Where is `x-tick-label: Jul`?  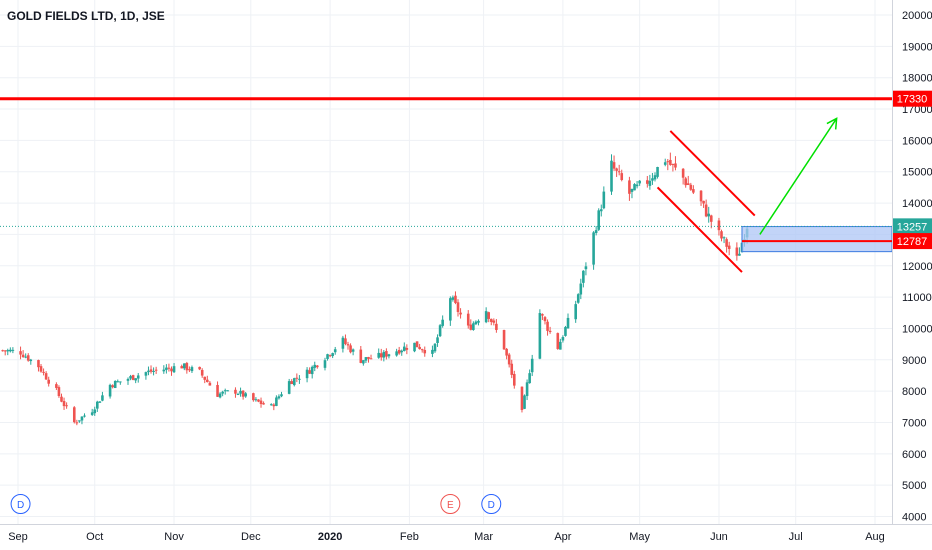 x-tick-label: Jul is located at coordinates (796, 537).